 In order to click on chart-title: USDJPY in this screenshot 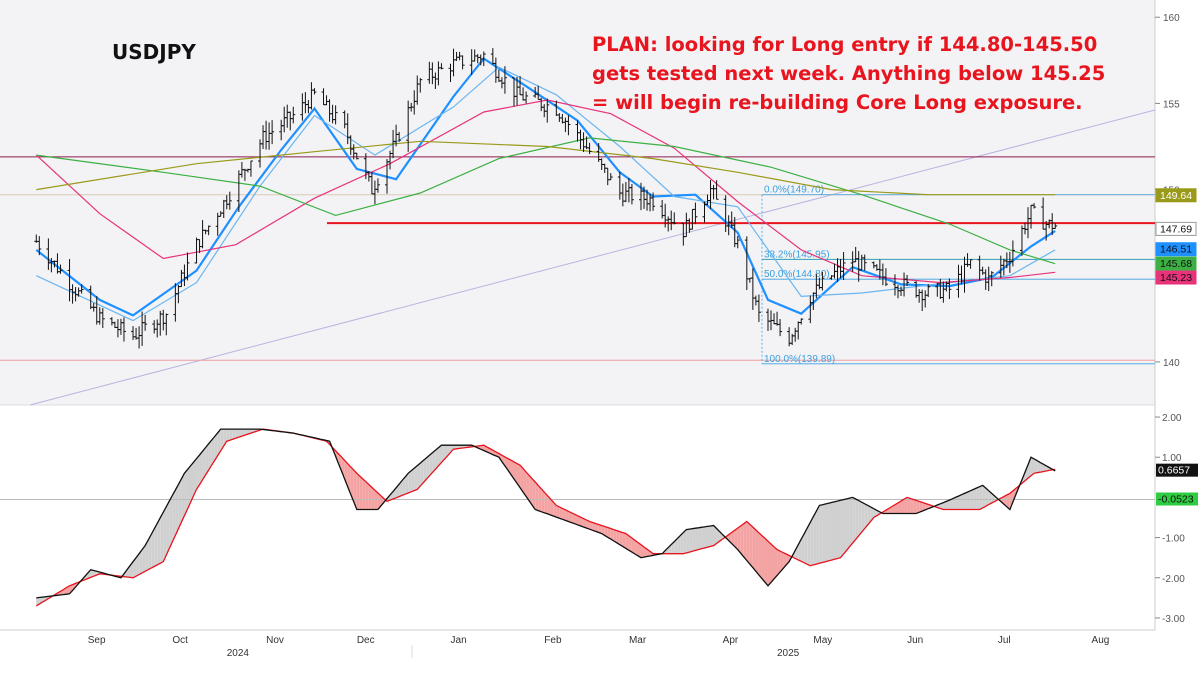, I will do `click(154, 52)`.